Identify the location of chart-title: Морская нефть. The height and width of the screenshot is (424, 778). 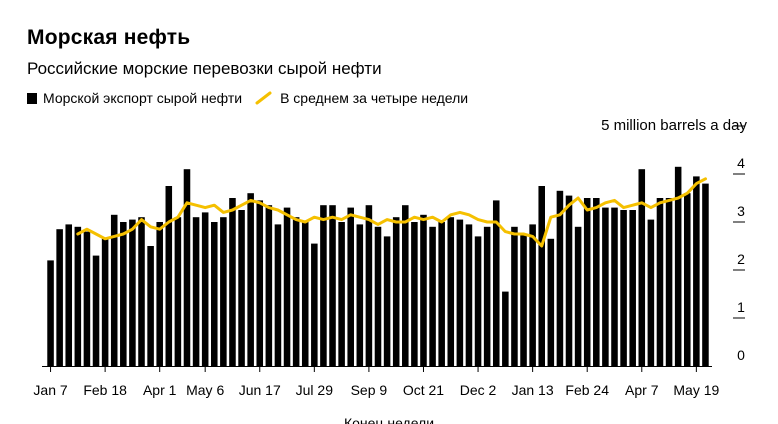
(109, 37).